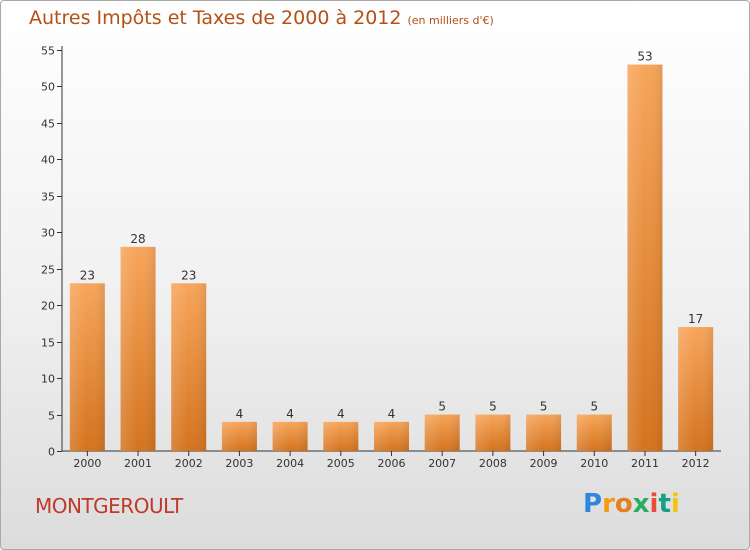 The image size is (750, 550). Describe the element at coordinates (544, 463) in the screenshot. I see `x-tick-label: 2009` at that location.